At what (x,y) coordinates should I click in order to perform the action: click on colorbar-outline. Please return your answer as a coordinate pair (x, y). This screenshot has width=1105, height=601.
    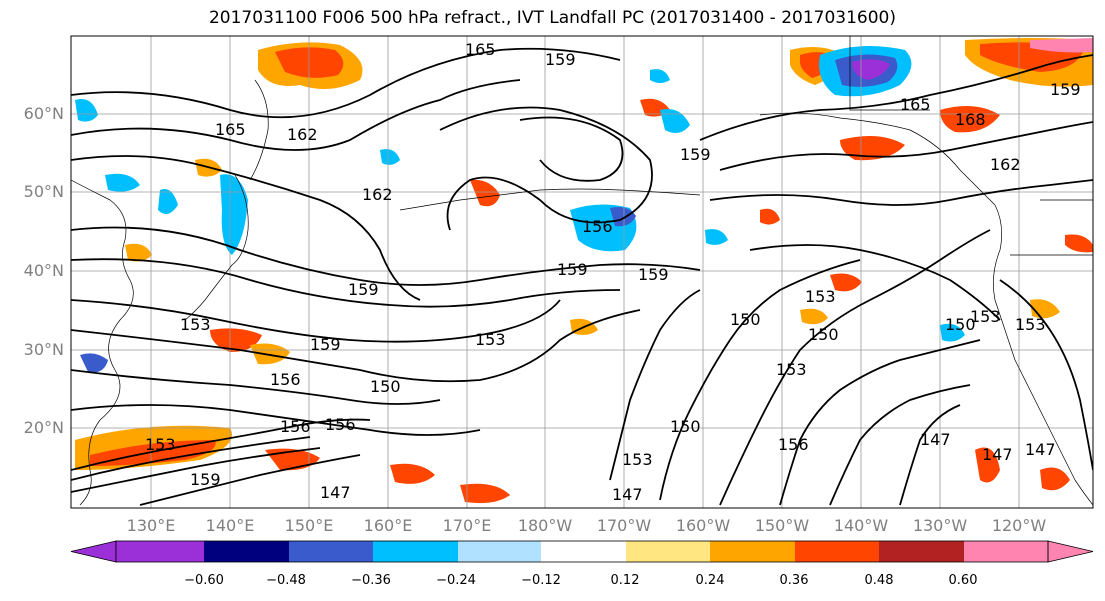
    Looking at the image, I should click on (582, 551).